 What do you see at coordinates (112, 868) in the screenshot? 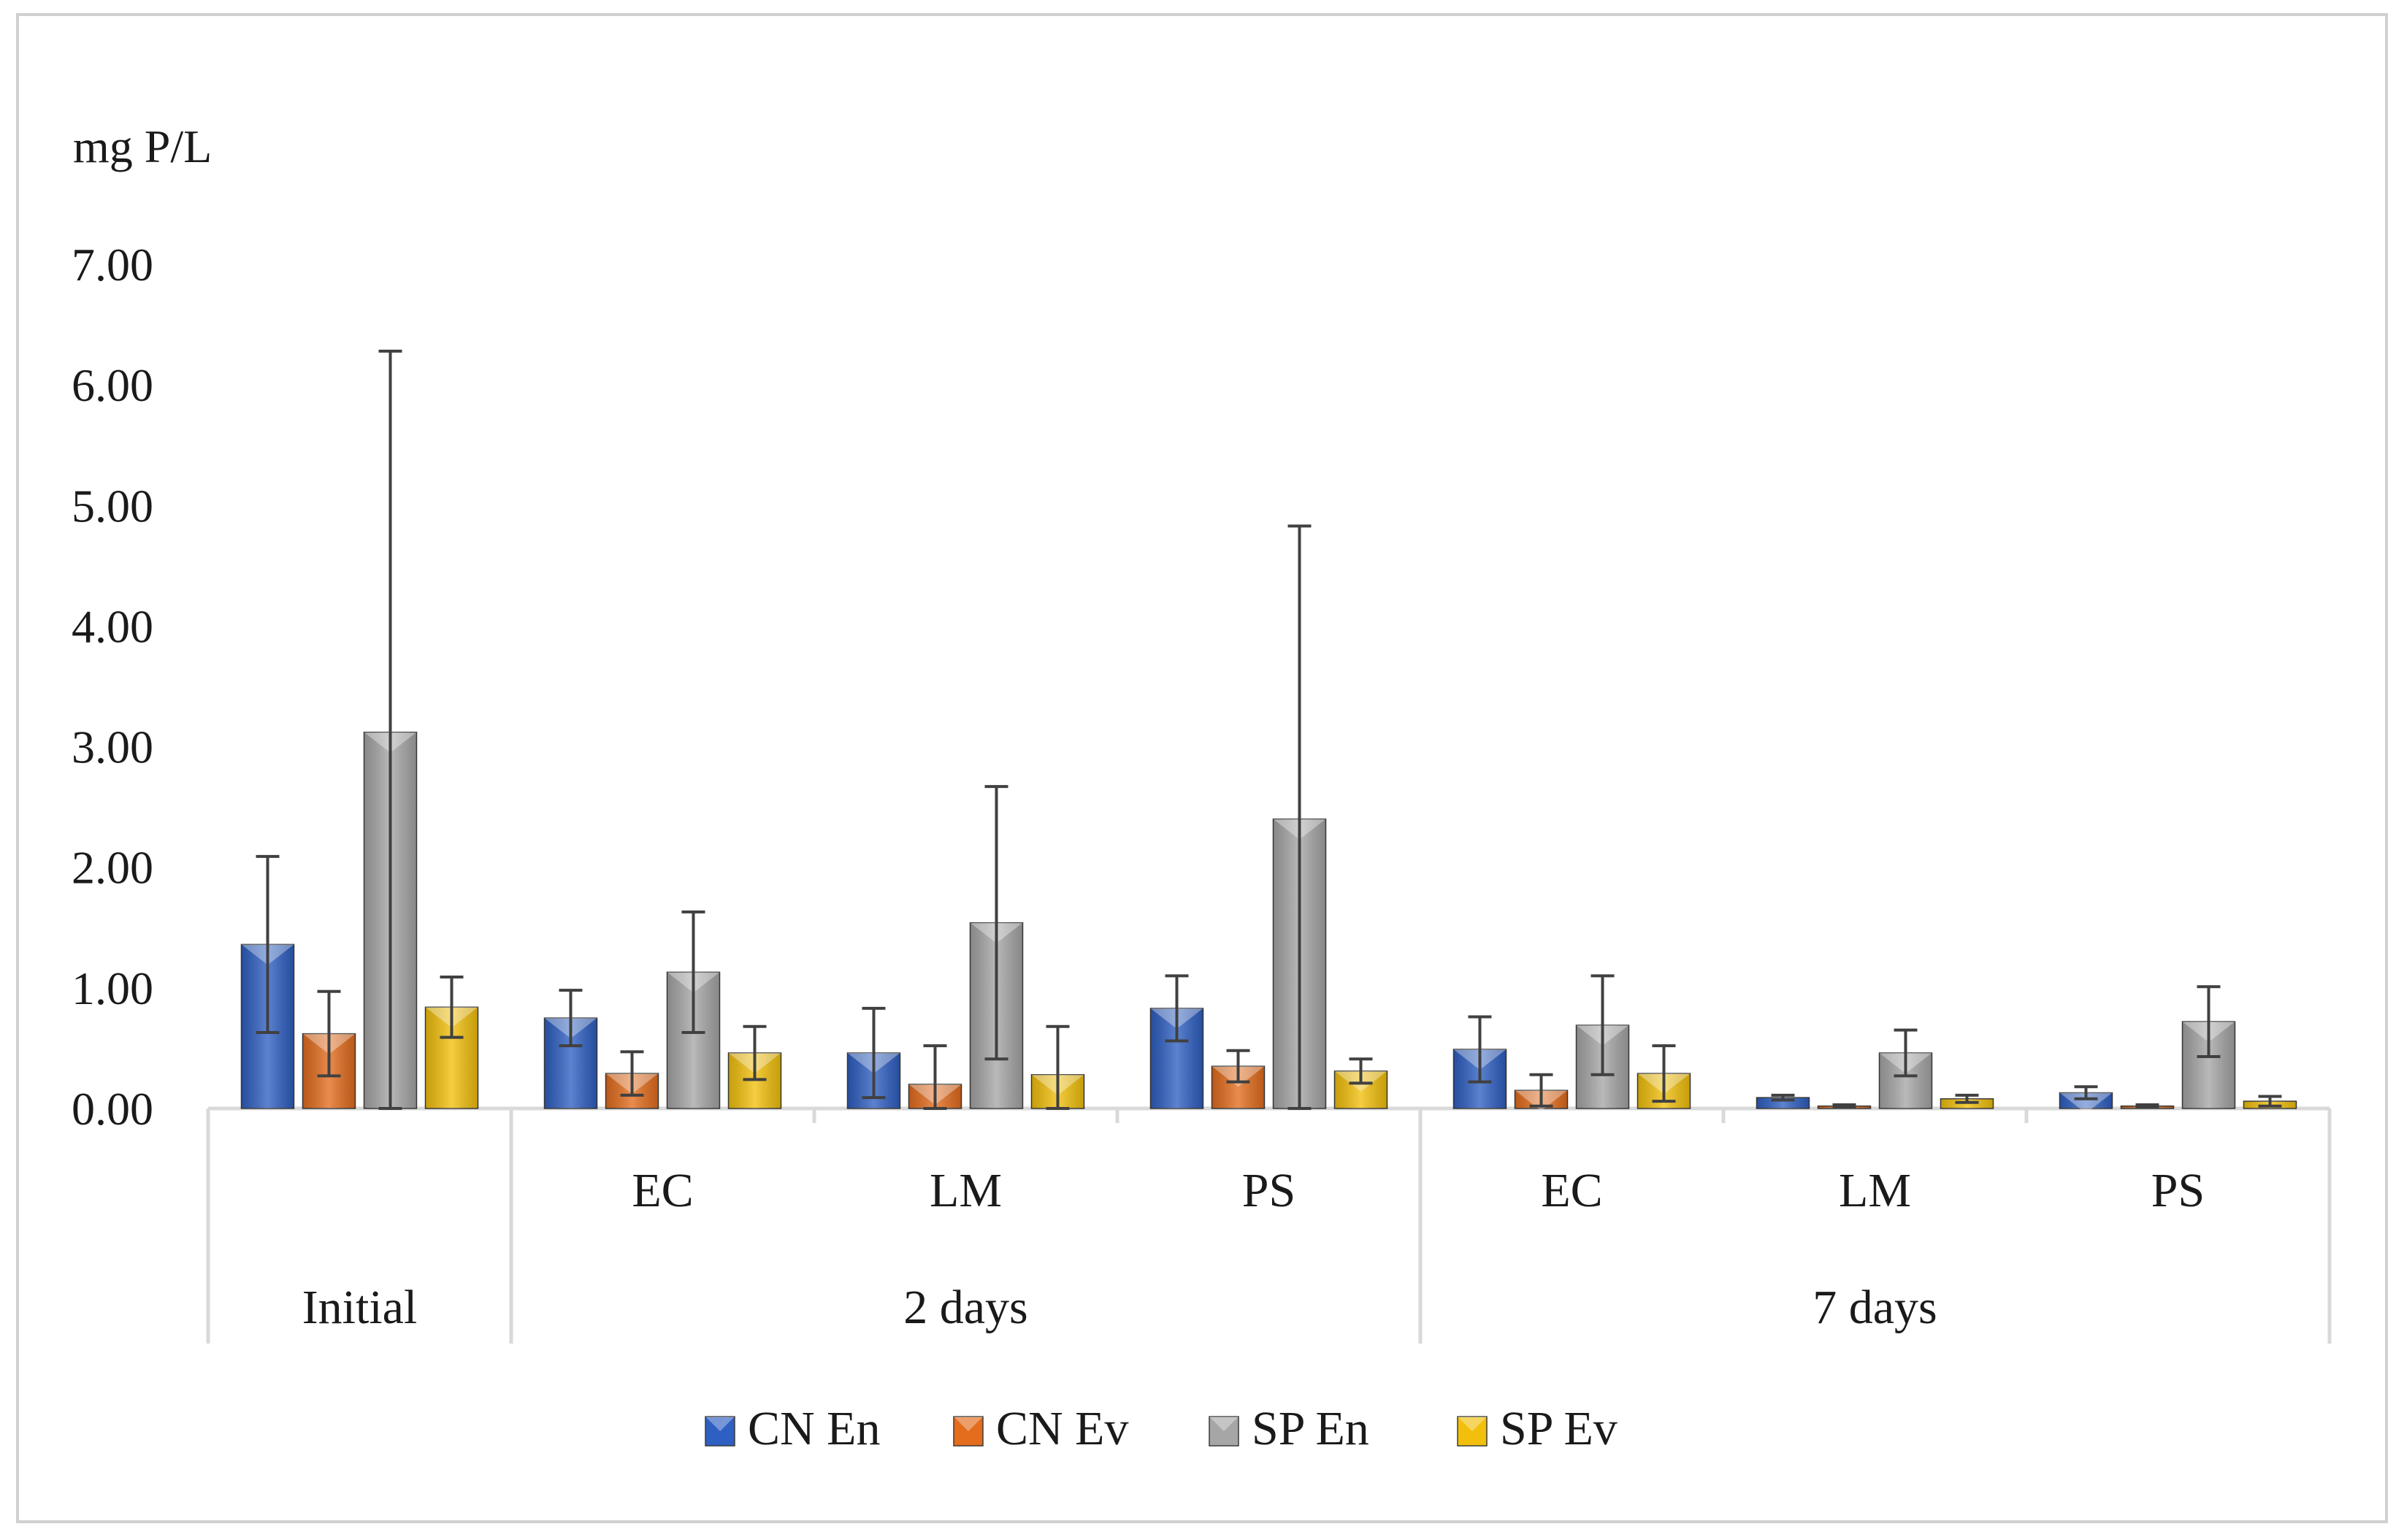
I see `y-tick-label: 2.00` at bounding box center [112, 868].